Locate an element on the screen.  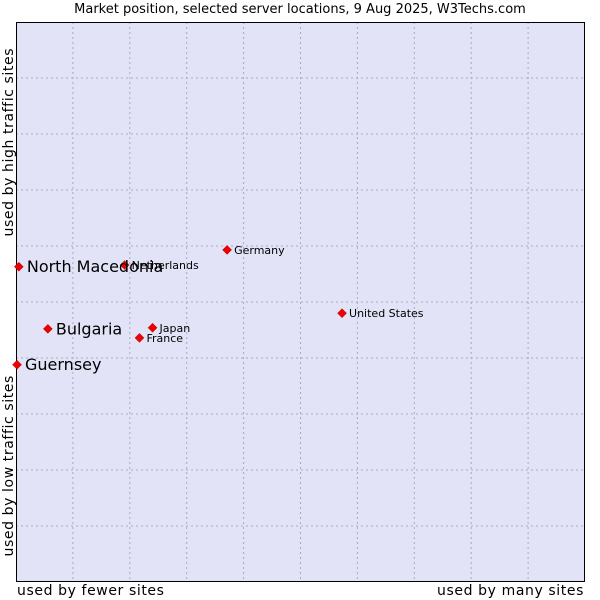
x-axis-label-many: used by many sites is located at coordinates (510, 591).